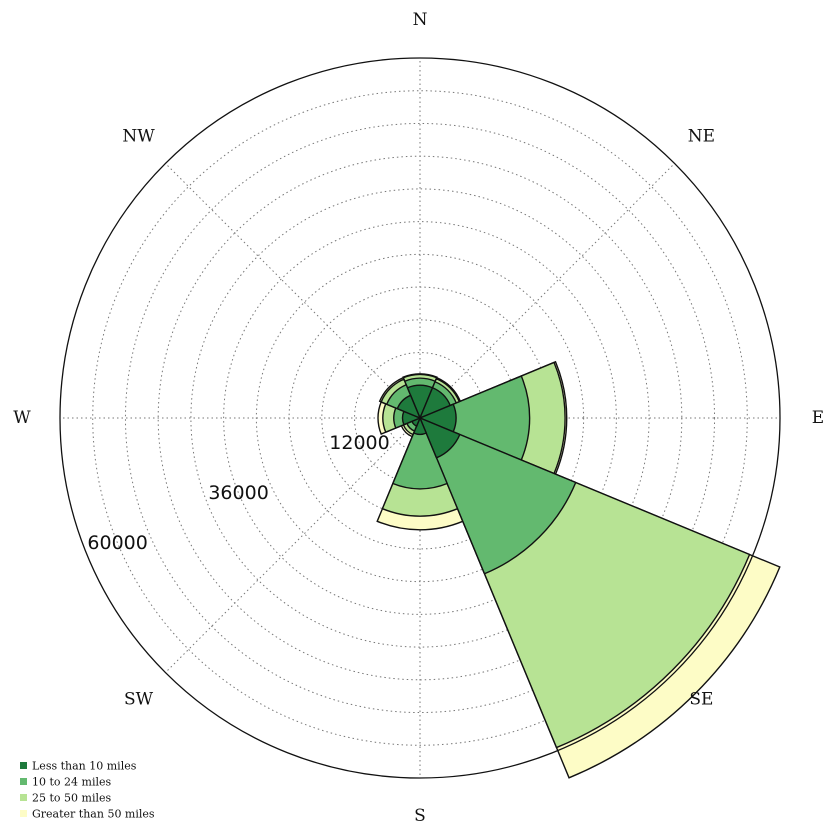  I want to click on radial-tick-label: 12000, so click(359, 443).